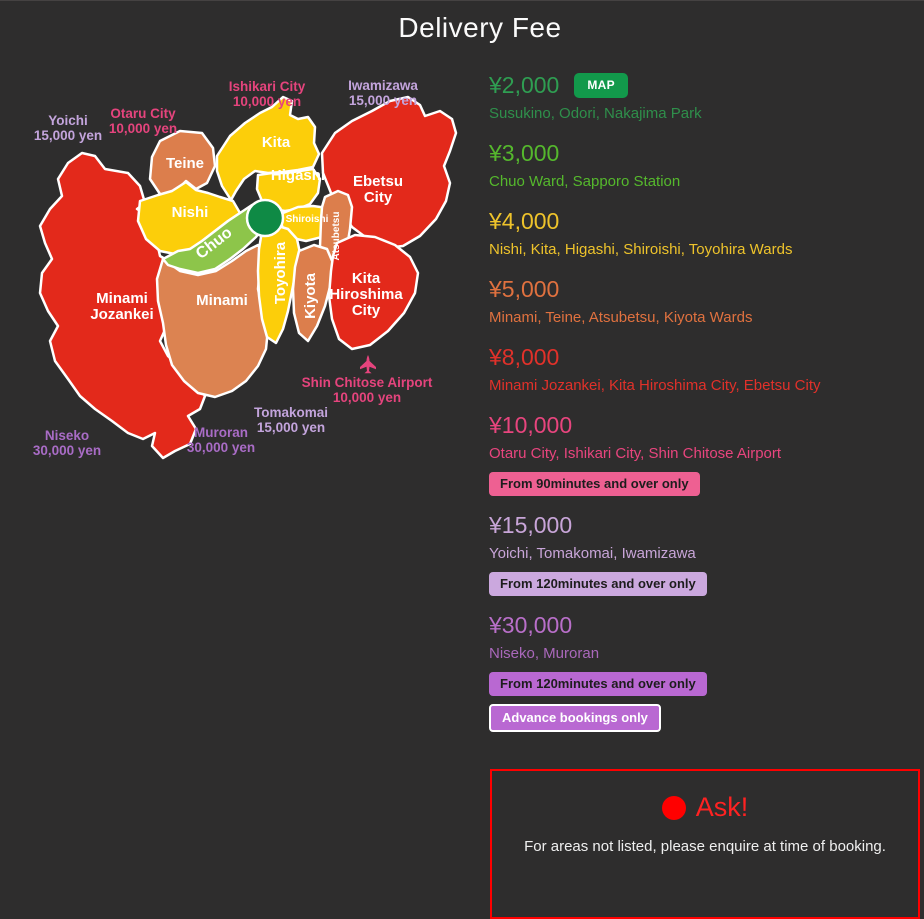 This screenshot has width=924, height=919. What do you see at coordinates (121, 306) in the screenshot?
I see `map-region-label: Minami Jozankei` at bounding box center [121, 306].